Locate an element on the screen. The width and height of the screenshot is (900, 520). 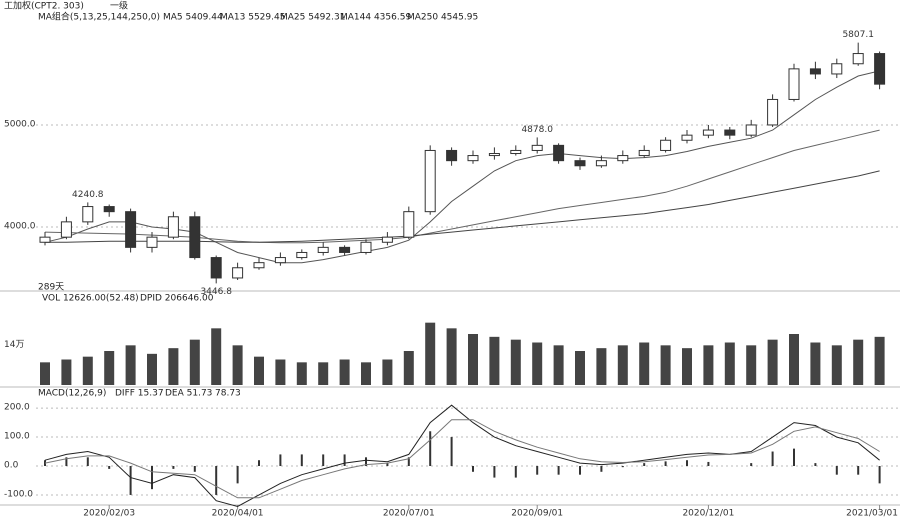
vol-subtitle: DPID 206646.00 is located at coordinates (177, 299).